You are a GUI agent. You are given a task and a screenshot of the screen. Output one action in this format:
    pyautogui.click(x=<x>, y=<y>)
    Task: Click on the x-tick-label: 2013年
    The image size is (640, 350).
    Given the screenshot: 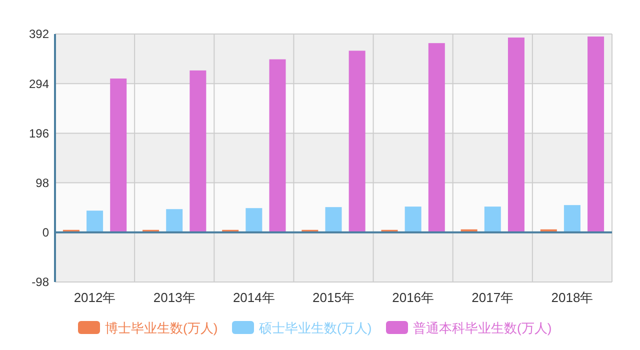 What is the action you would take?
    pyautogui.click(x=174, y=297)
    